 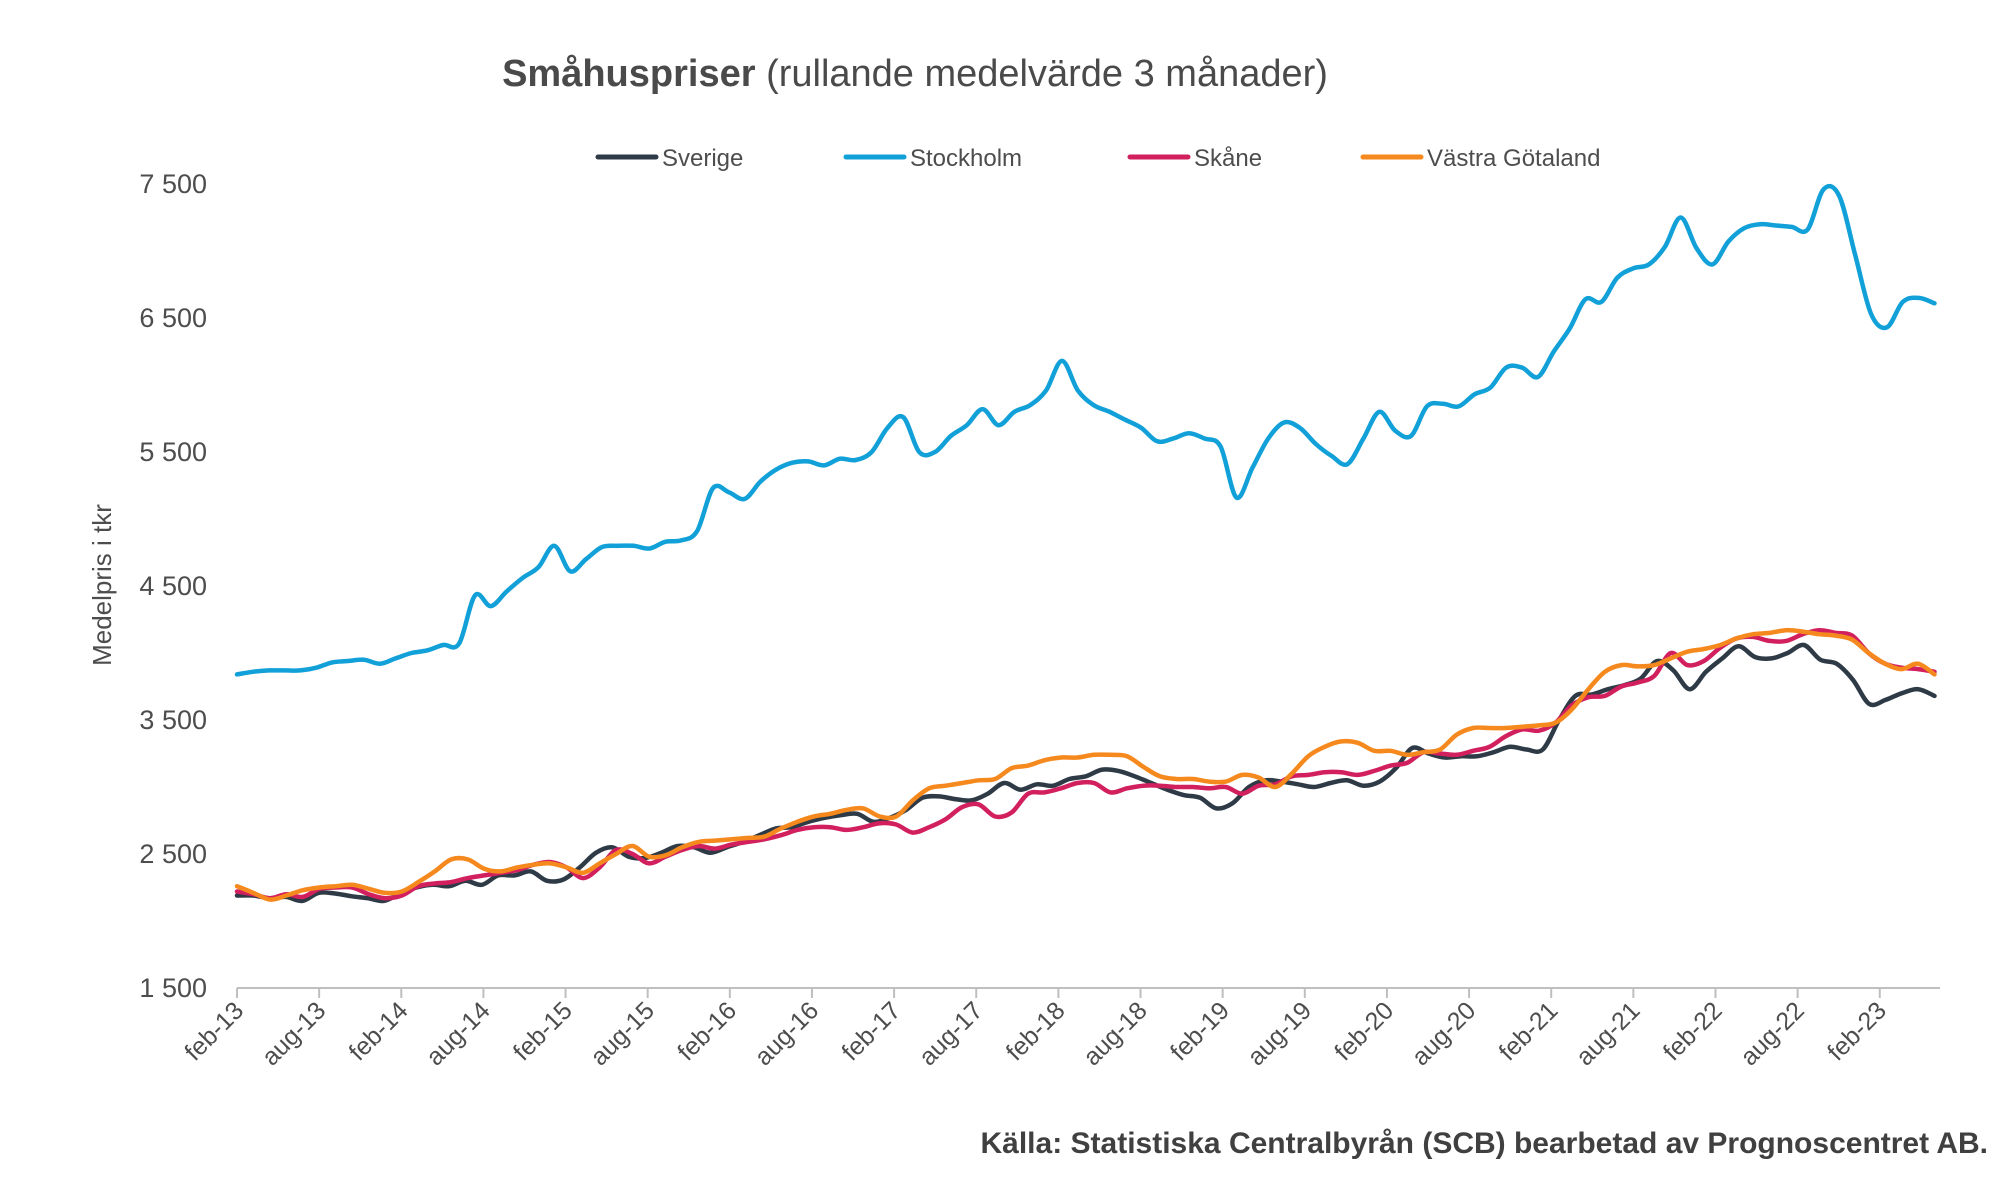 I want to click on y-tick-label: 3 500, so click(x=173, y=720).